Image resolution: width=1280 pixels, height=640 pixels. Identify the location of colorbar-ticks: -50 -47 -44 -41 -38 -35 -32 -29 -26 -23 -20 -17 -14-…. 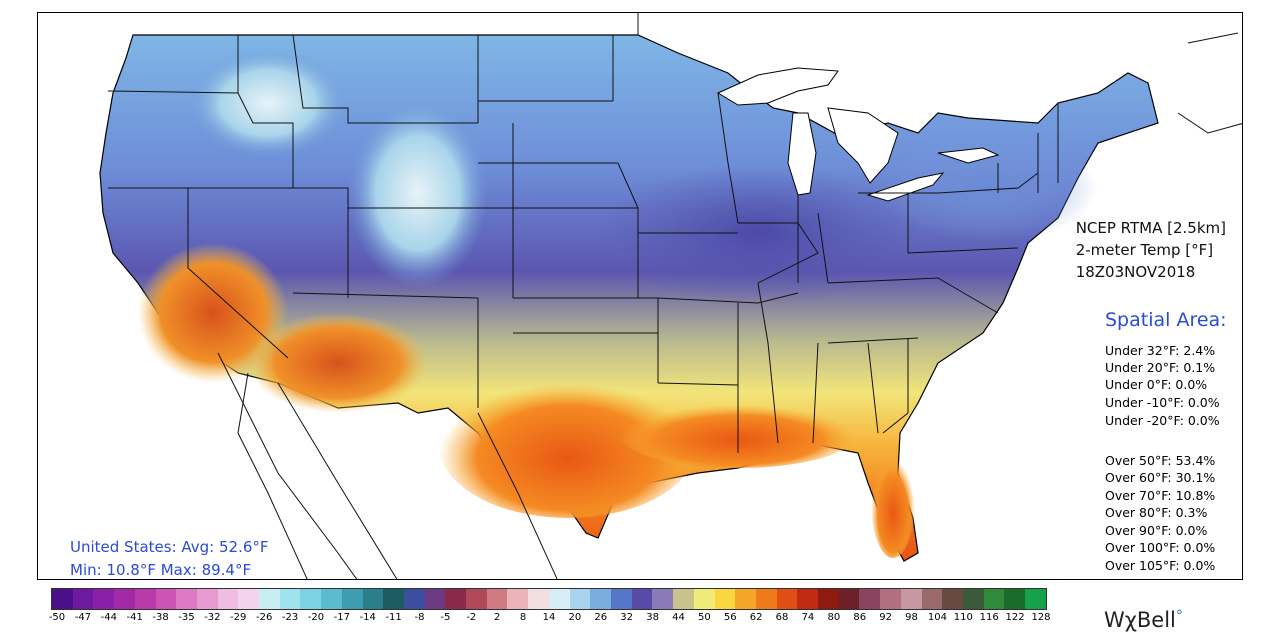
(549, 619).